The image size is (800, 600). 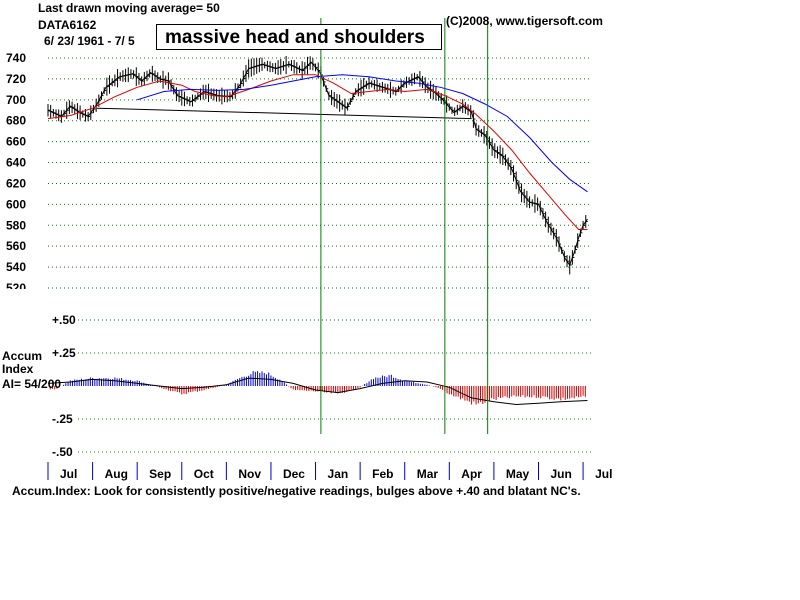 I want to click on accum-tick-label: -.50, so click(x=62, y=452).